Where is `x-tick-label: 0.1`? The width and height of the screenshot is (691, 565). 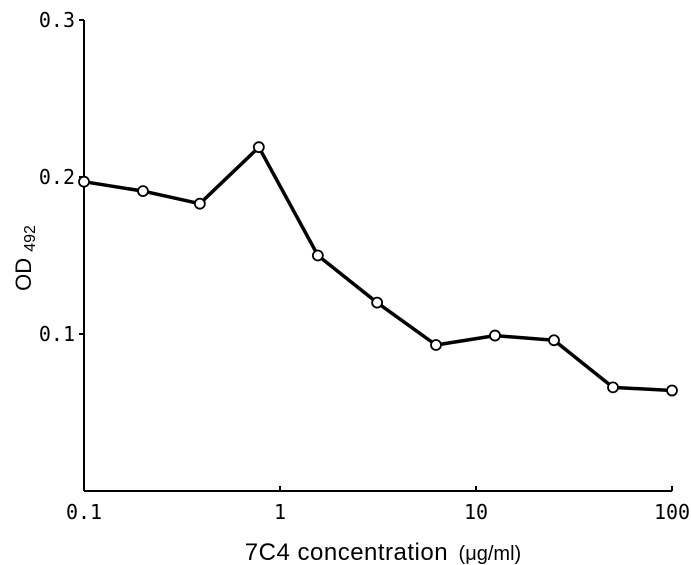 x-tick-label: 0.1 is located at coordinates (84, 512).